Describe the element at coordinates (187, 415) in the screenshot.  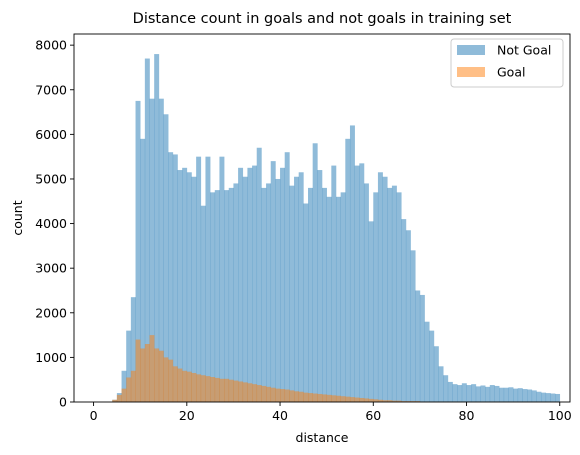
I see `x-tick-label: 20` at that location.